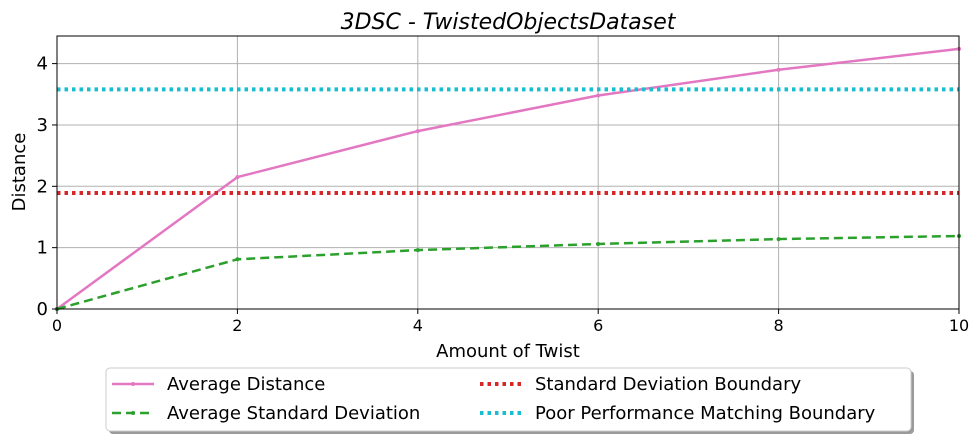  I want to click on y-axis-label: Distance, so click(19, 172).